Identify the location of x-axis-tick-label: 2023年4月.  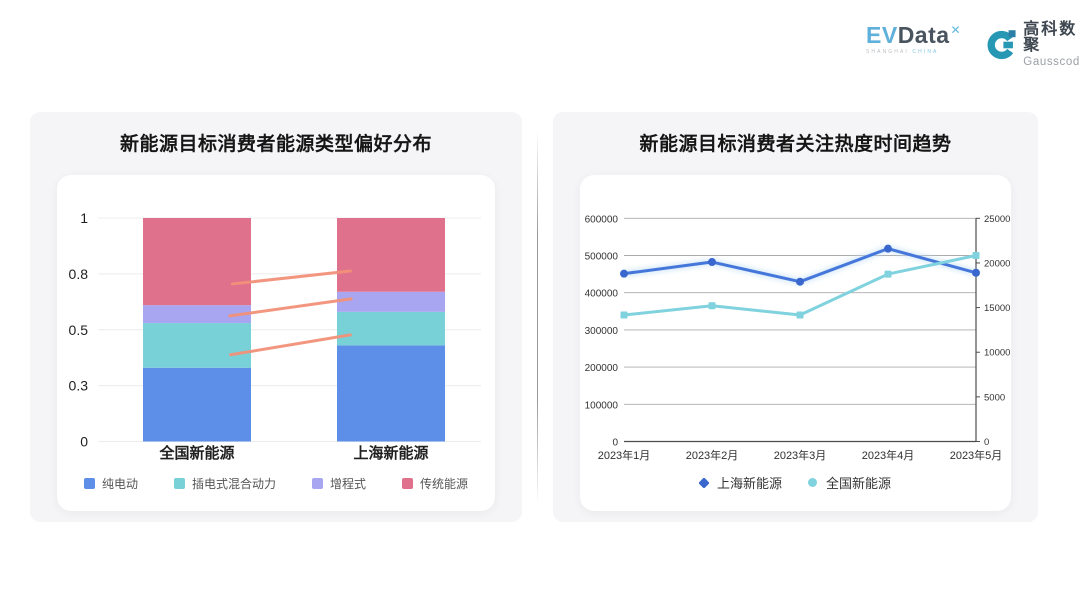
(888, 455).